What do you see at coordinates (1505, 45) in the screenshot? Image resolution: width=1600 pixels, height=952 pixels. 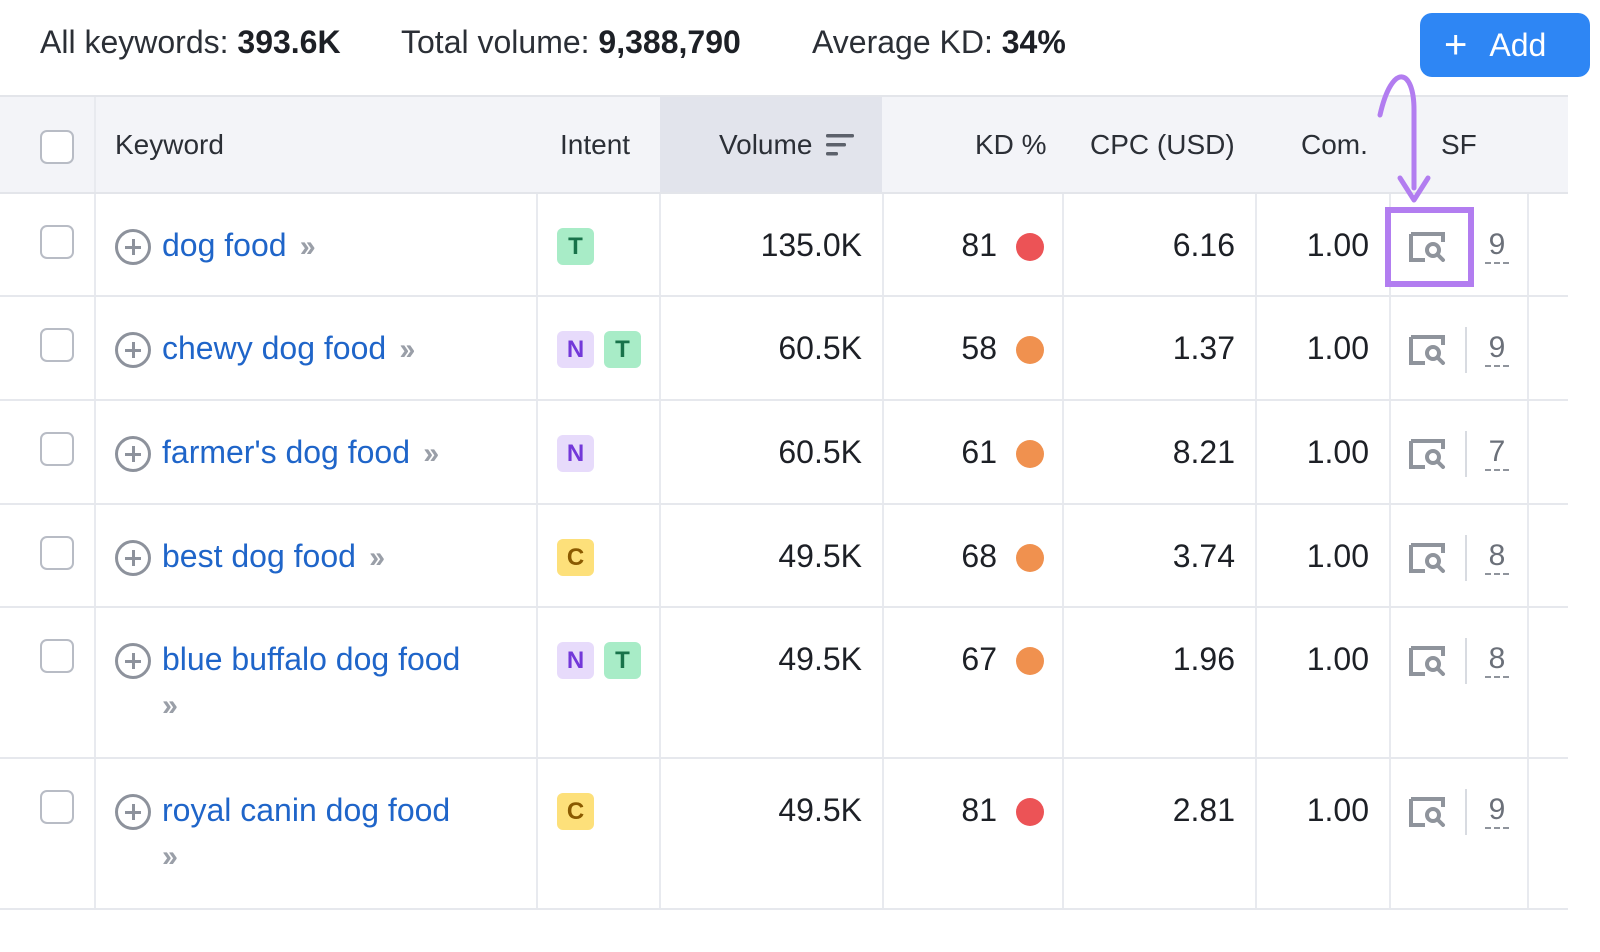 I see `add-button: + Add` at bounding box center [1505, 45].